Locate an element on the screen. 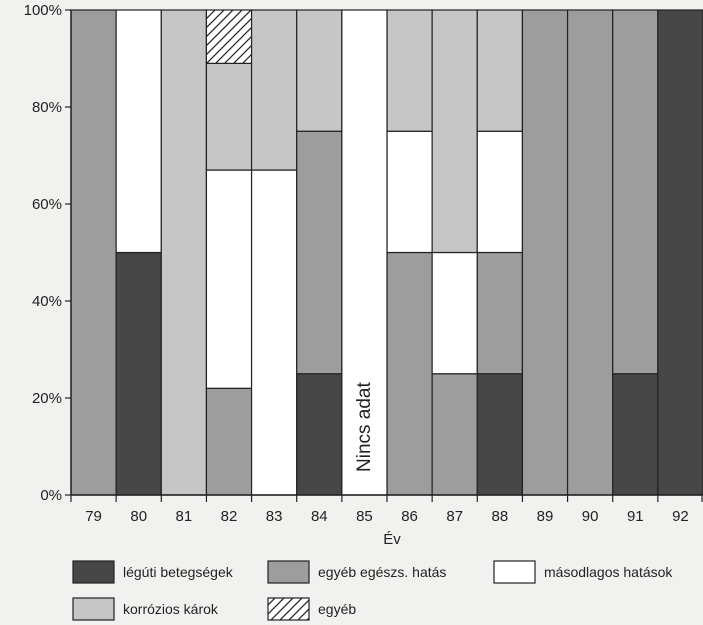 This screenshot has width=703, height=625. y-tick-label: 0% is located at coordinates (51, 495).